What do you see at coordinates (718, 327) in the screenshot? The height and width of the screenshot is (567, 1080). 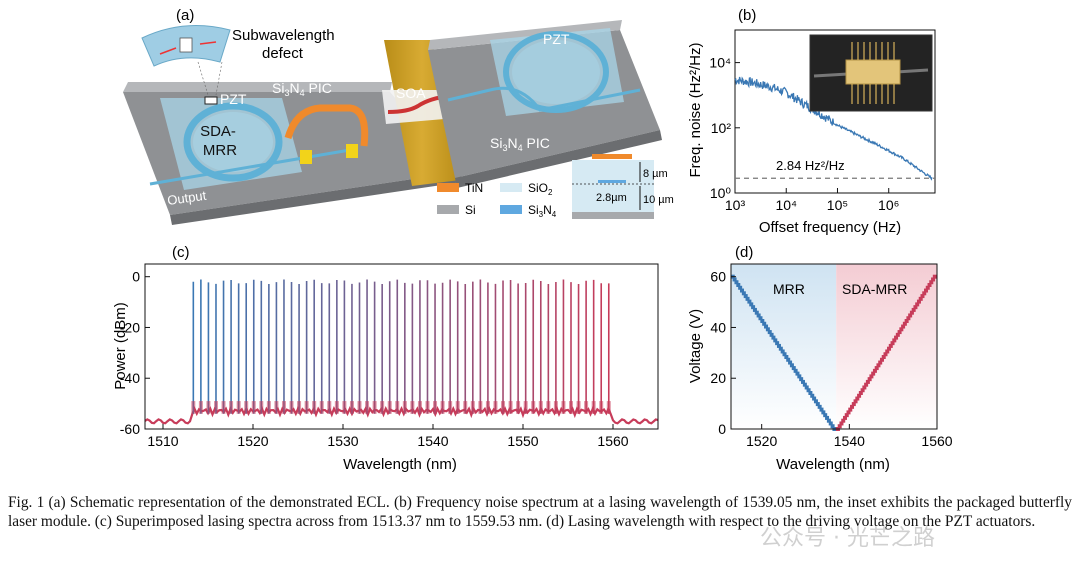 I see `d-ytick-label: 40` at bounding box center [718, 327].